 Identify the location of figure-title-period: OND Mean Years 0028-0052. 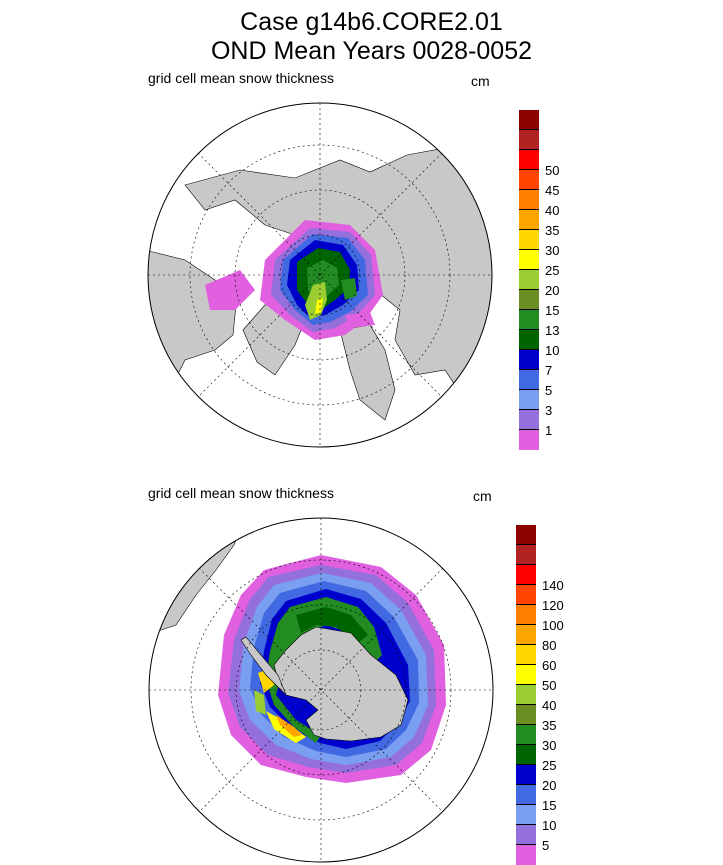
(371, 51).